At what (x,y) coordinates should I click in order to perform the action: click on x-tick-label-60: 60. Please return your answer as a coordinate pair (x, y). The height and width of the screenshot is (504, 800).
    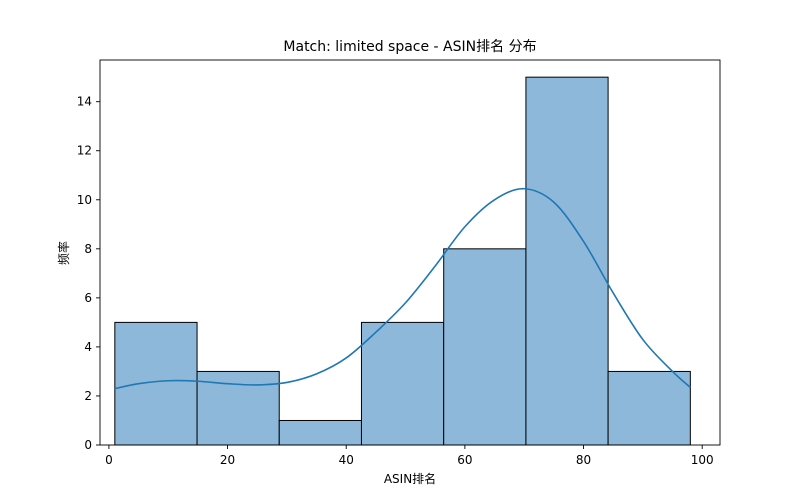
    Looking at the image, I should click on (464, 460).